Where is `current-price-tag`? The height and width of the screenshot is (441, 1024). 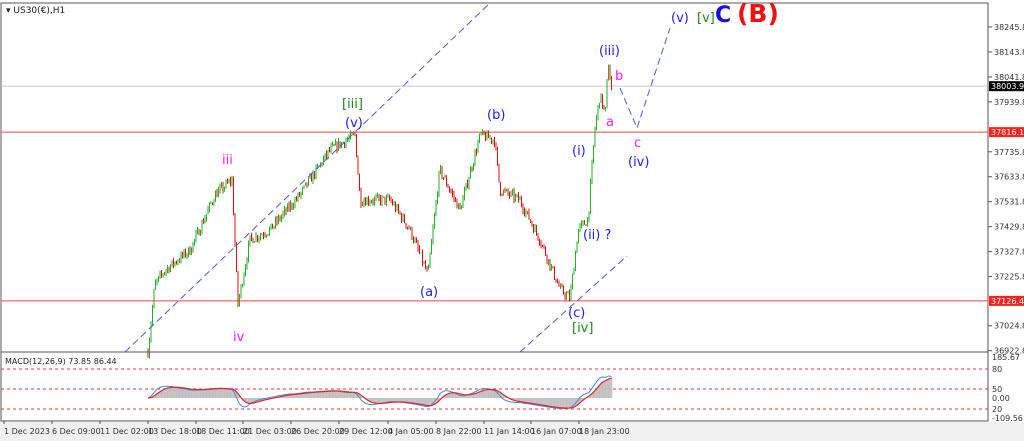
current-price-tag is located at coordinates (1006, 86).